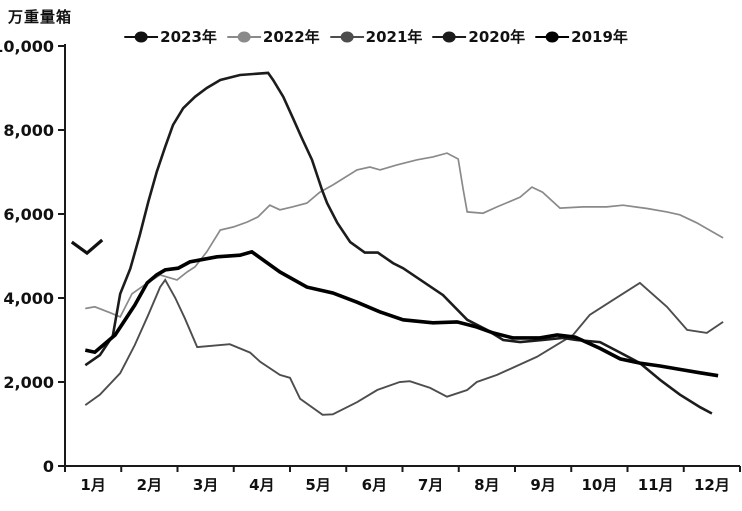 This screenshot has width=742, height=511. I want to click on x-tick-label: 2月, so click(149, 485).